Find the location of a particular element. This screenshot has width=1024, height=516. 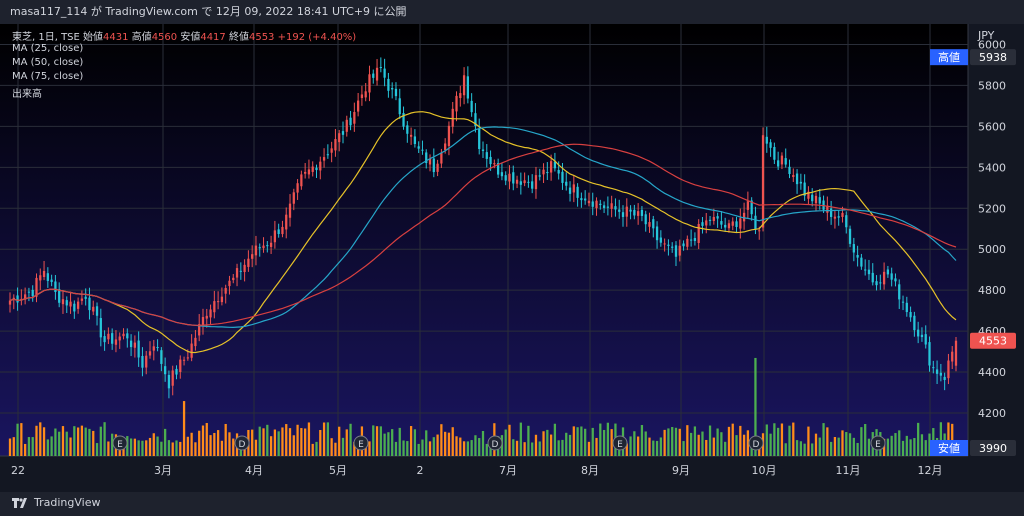

x-tick-label: 11月 is located at coordinates (848, 470).